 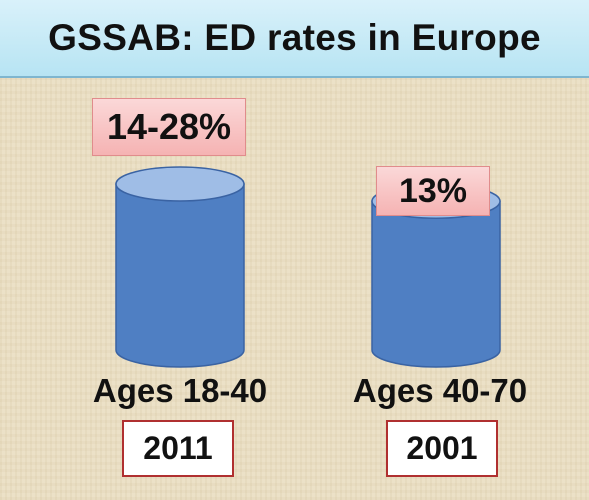 I want to click on category-label-ages-40-70: Ages 40-70, so click(x=440, y=390).